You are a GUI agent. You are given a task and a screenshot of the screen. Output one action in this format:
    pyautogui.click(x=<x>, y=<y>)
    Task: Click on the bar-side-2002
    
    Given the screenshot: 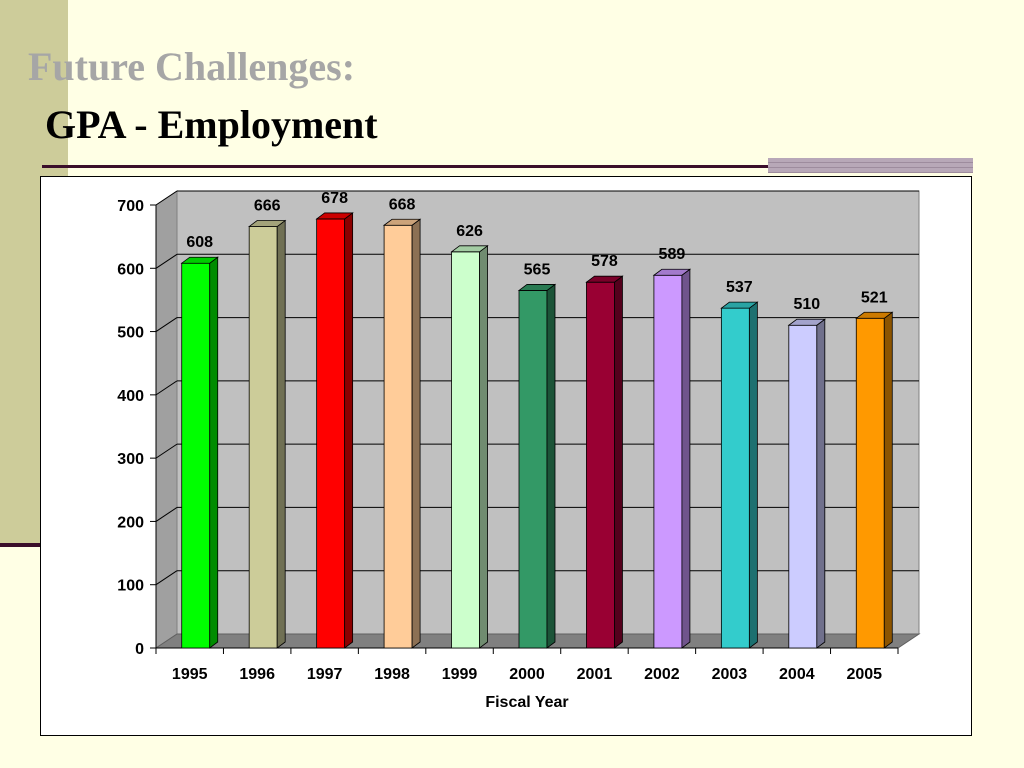 What is the action you would take?
    pyautogui.click(x=686, y=458)
    